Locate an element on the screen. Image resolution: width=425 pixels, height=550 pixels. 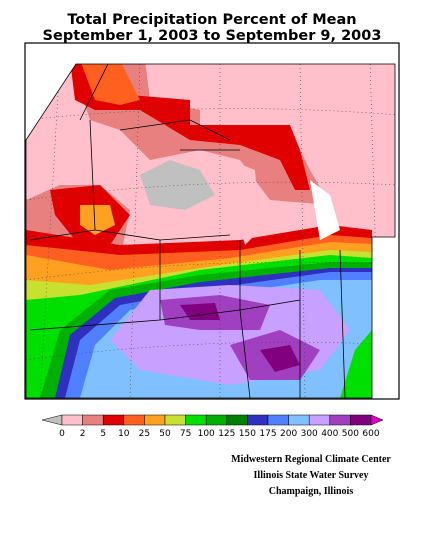
legend-label: 25 is located at coordinates (144, 434).